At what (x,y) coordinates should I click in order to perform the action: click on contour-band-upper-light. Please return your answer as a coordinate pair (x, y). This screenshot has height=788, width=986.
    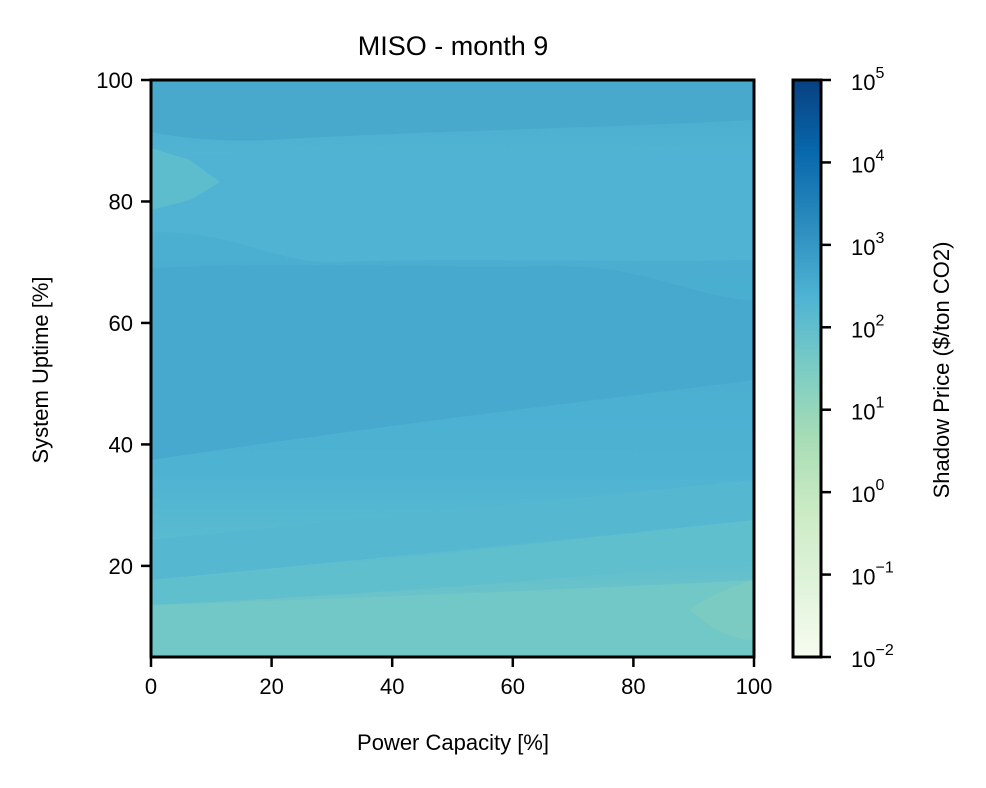
    Looking at the image, I should click on (452, 206).